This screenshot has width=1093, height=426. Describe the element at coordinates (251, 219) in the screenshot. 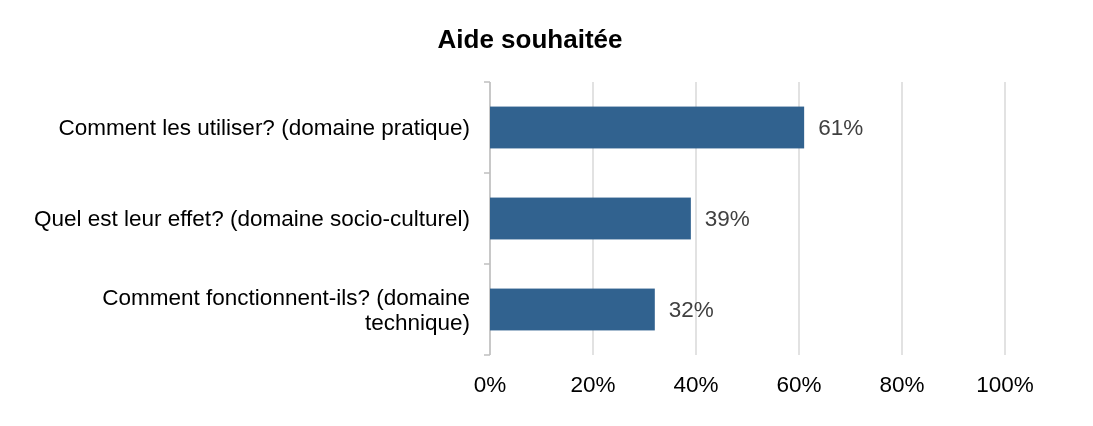

I see `y-tick-label: Quel est leur effet? (domaine socio-culturel)` at that location.